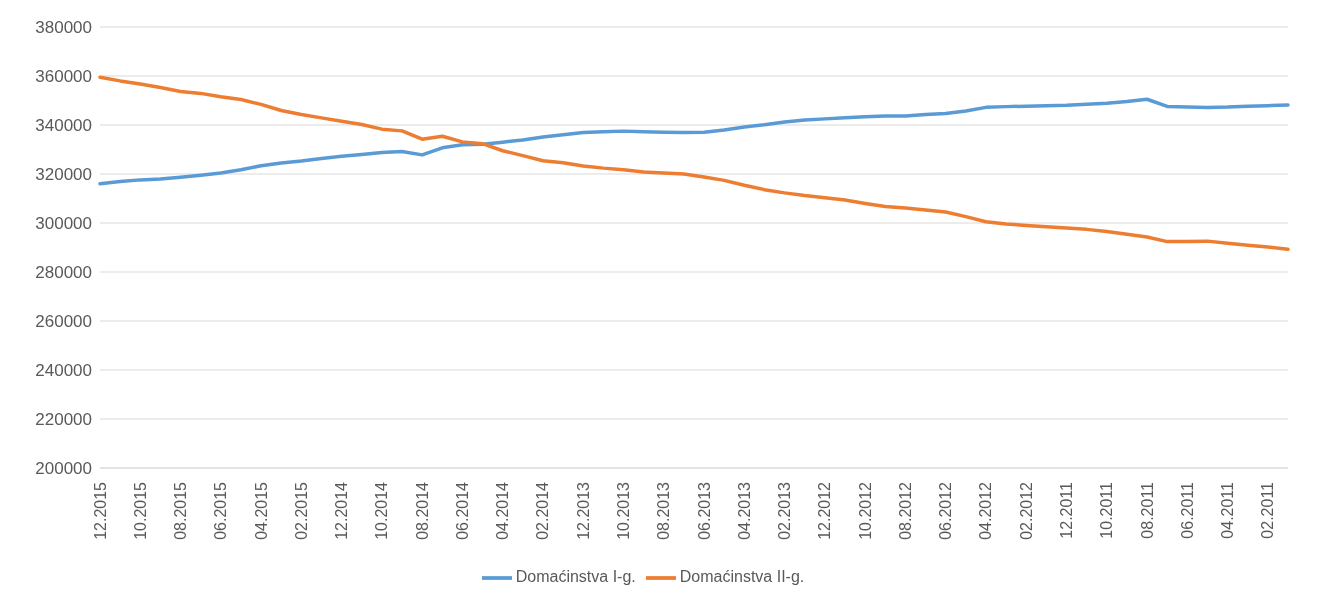 Image resolution: width=1317 pixels, height=603 pixels. I want to click on x-tick-label: 10.2015, so click(140, 510).